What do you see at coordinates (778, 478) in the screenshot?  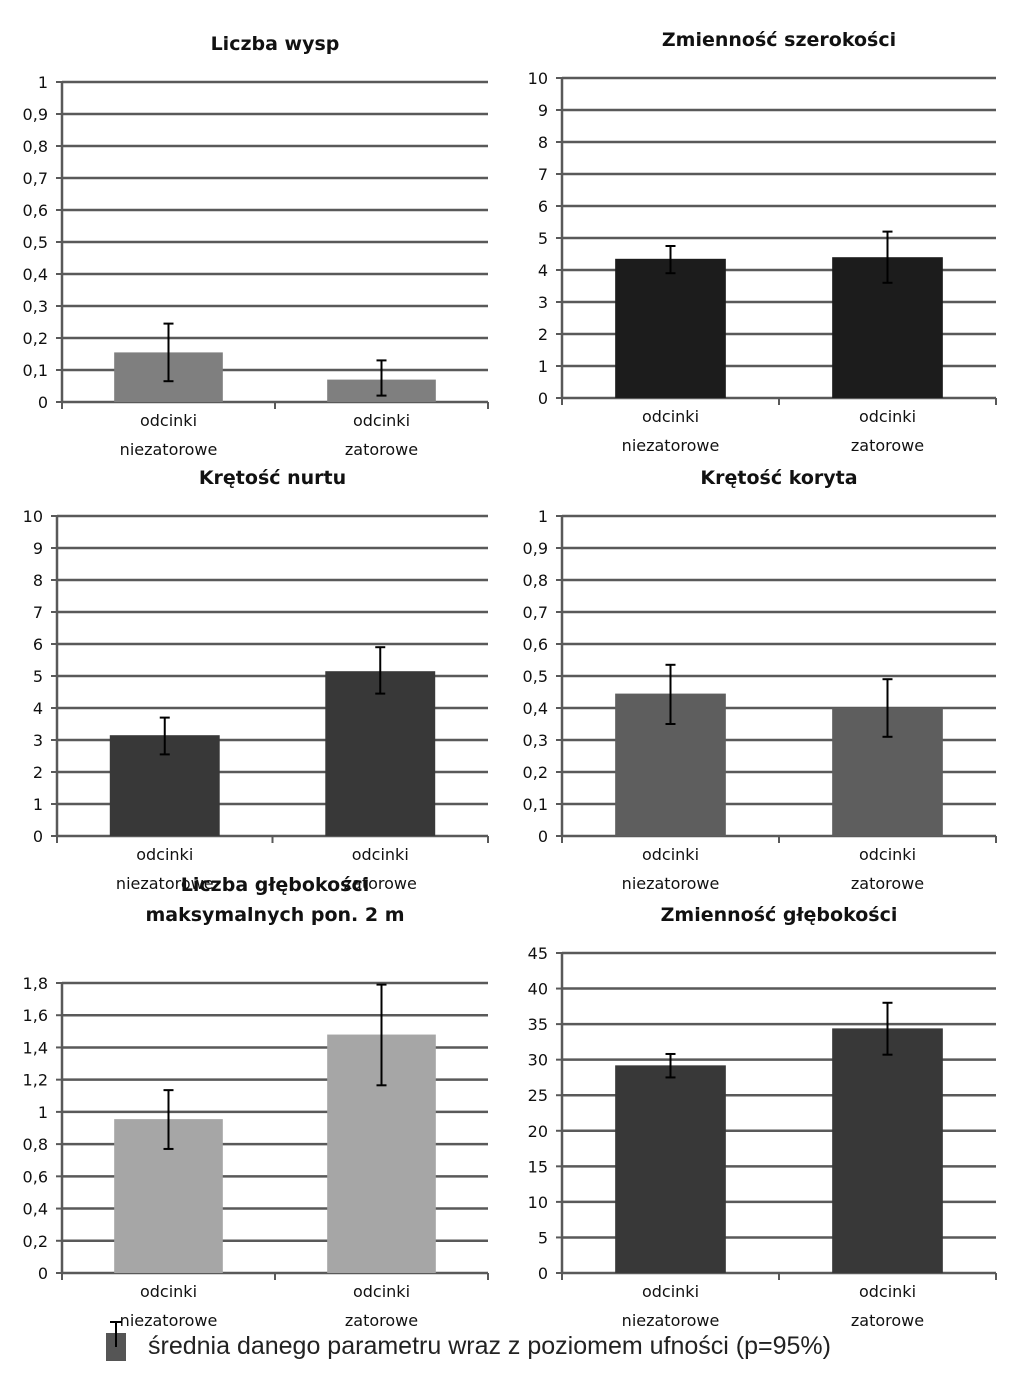 I see `chart-title: Krętość koryta` at bounding box center [778, 478].